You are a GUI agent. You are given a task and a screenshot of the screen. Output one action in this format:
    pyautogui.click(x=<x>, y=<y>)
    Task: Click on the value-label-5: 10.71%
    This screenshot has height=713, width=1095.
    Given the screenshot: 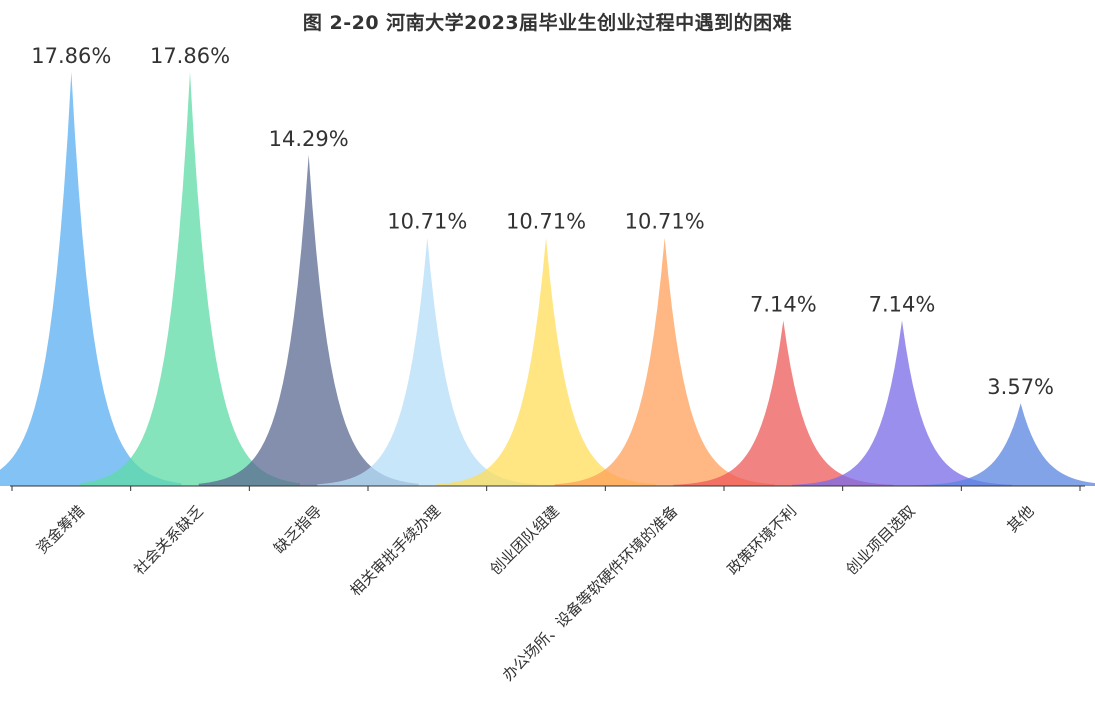 What is the action you would take?
    pyautogui.click(x=546, y=222)
    